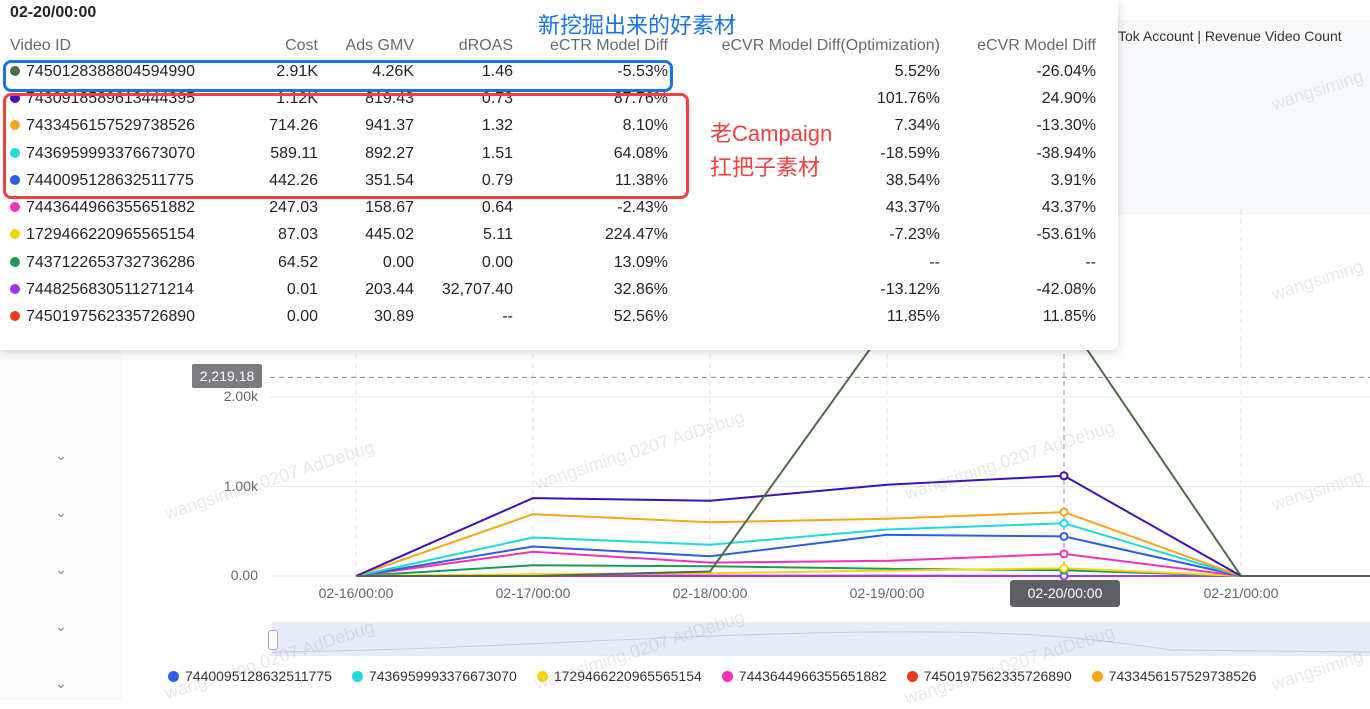 This screenshot has width=1370, height=709. I want to click on ectr-cell: 13.09%, so click(590, 262).